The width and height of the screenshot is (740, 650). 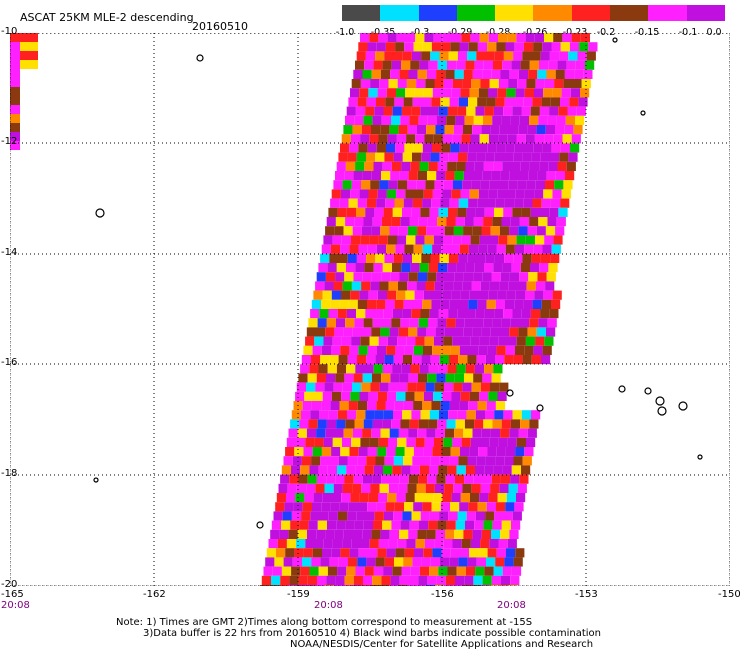 What do you see at coordinates (460, 32) in the screenshot?
I see `color-scale-label: -0.29` at bounding box center [460, 32].